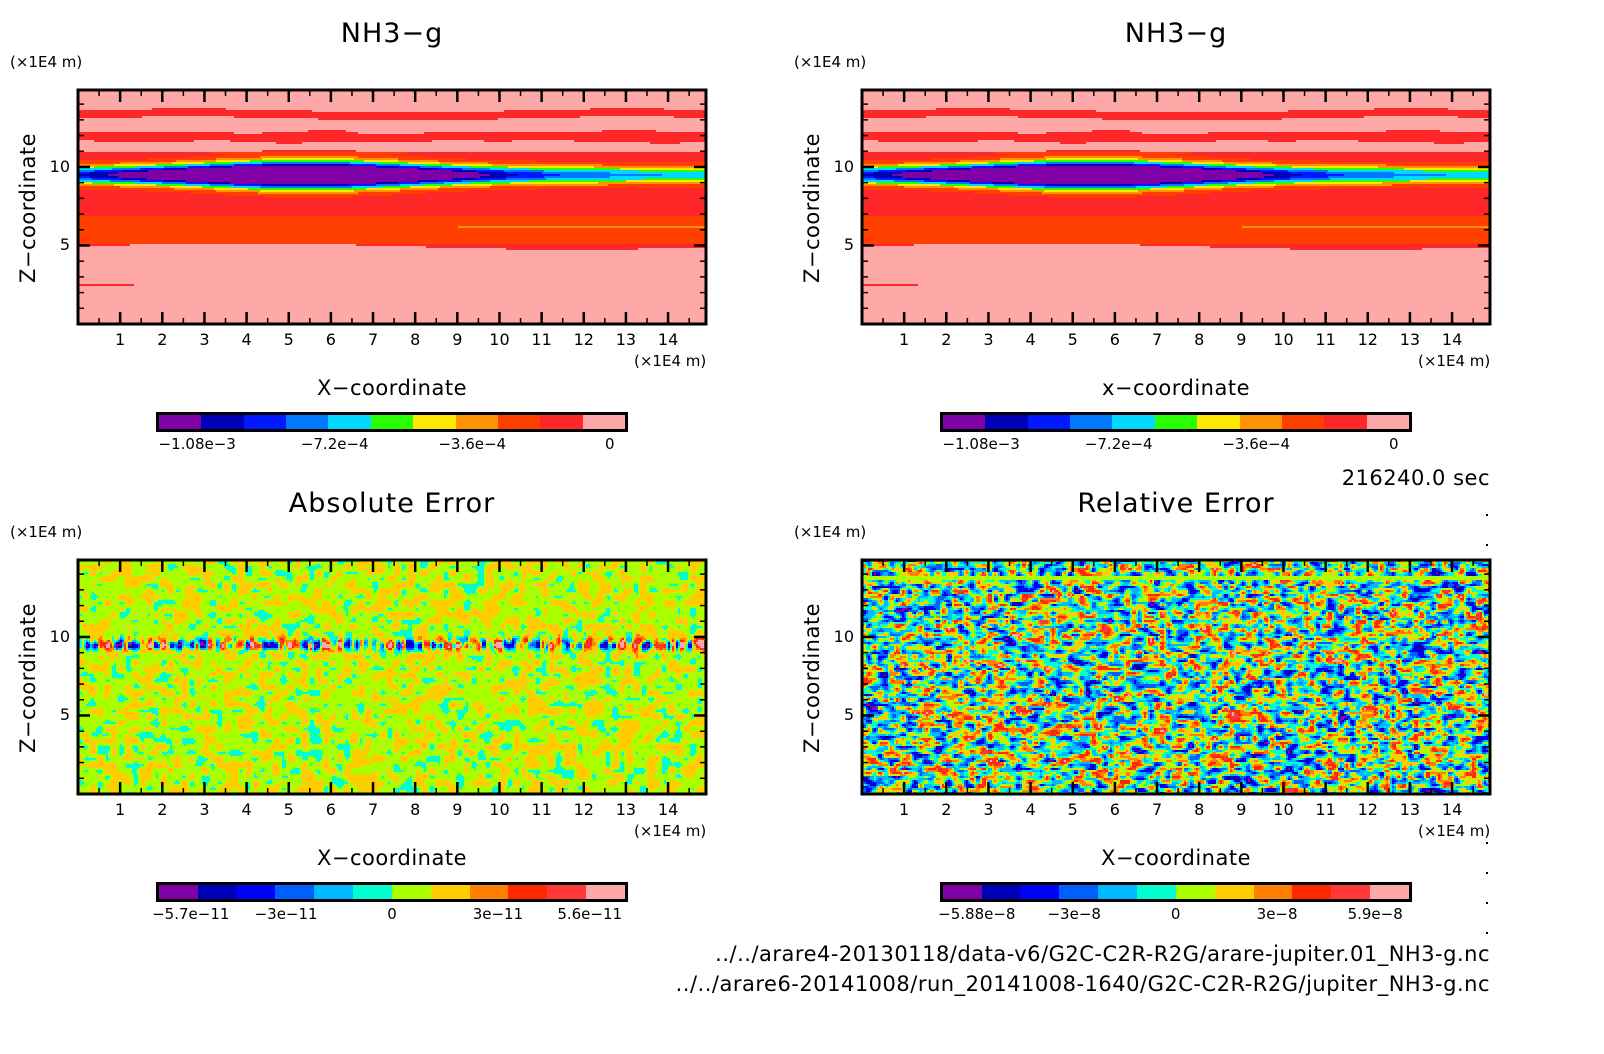  What do you see at coordinates (204, 809) in the screenshot?
I see `x-tick-label: 3` at bounding box center [204, 809].